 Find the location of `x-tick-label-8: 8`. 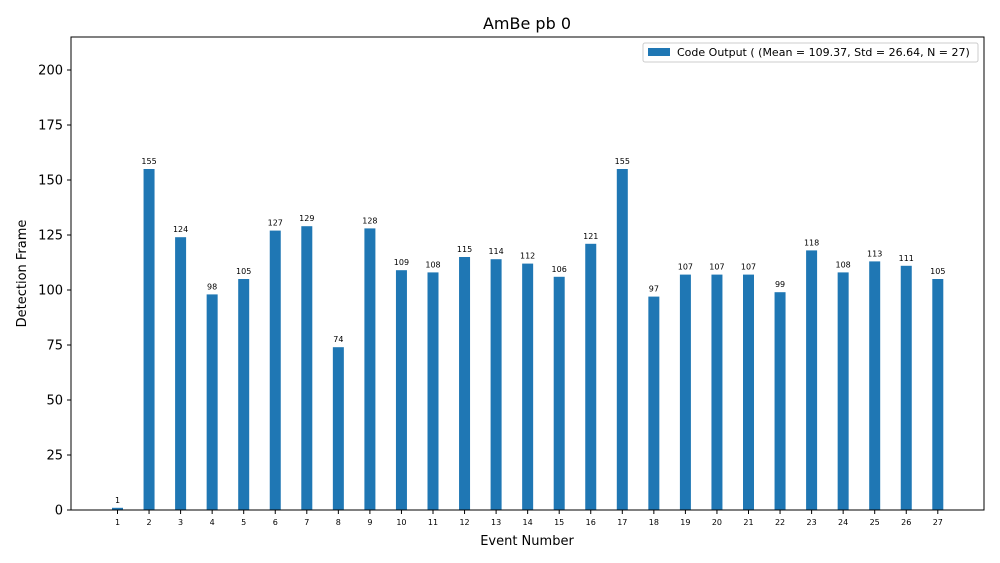

x-tick-label-8: 8 is located at coordinates (338, 522).